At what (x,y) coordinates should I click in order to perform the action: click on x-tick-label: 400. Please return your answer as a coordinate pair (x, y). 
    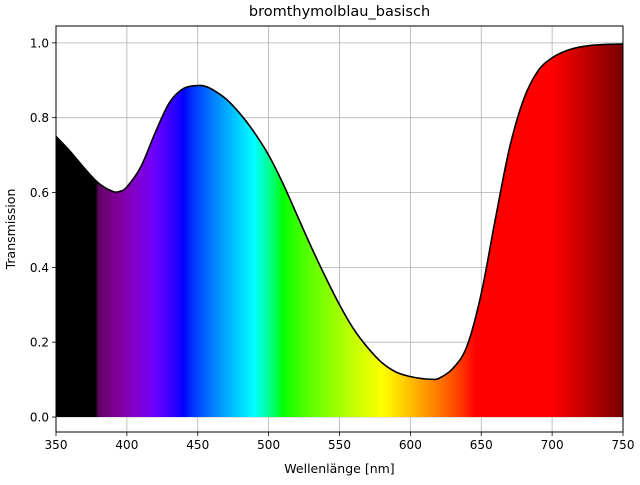
    Looking at the image, I should click on (126, 445).